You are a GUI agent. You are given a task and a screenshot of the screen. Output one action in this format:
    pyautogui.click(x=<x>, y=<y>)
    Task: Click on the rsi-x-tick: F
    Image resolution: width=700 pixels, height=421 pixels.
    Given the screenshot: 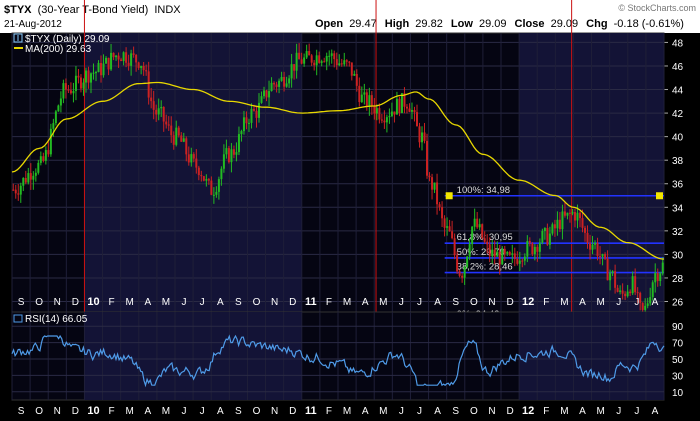 What is the action you would take?
    pyautogui.click(x=112, y=411)
    